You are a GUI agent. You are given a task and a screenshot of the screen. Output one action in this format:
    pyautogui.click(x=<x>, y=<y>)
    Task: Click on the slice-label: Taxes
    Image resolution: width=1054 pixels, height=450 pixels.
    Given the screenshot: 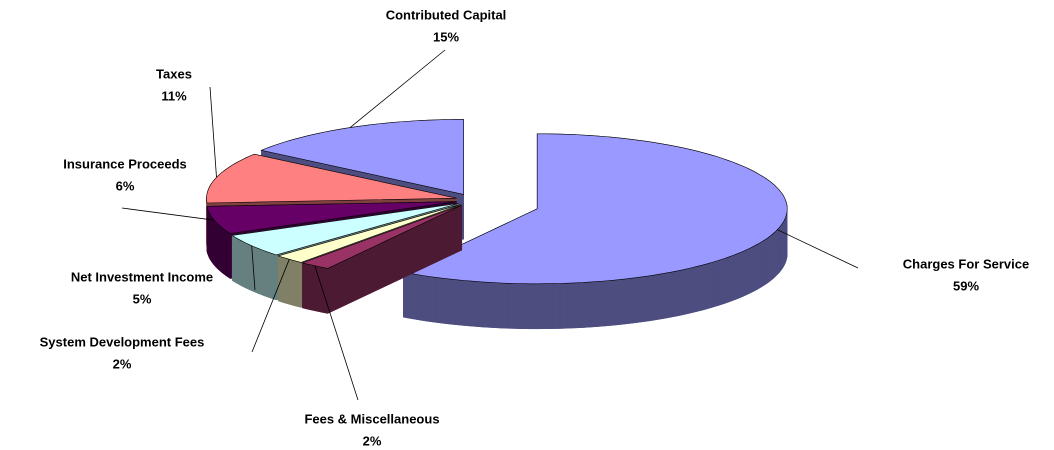 What is the action you would take?
    pyautogui.click(x=174, y=73)
    